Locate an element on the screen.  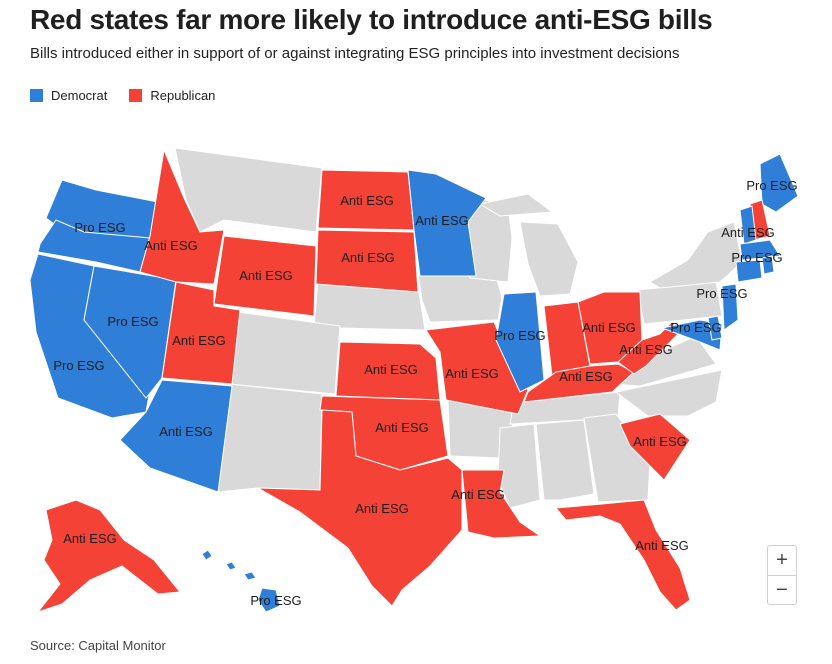
label-MD: Pro ESG is located at coordinates (695, 327).